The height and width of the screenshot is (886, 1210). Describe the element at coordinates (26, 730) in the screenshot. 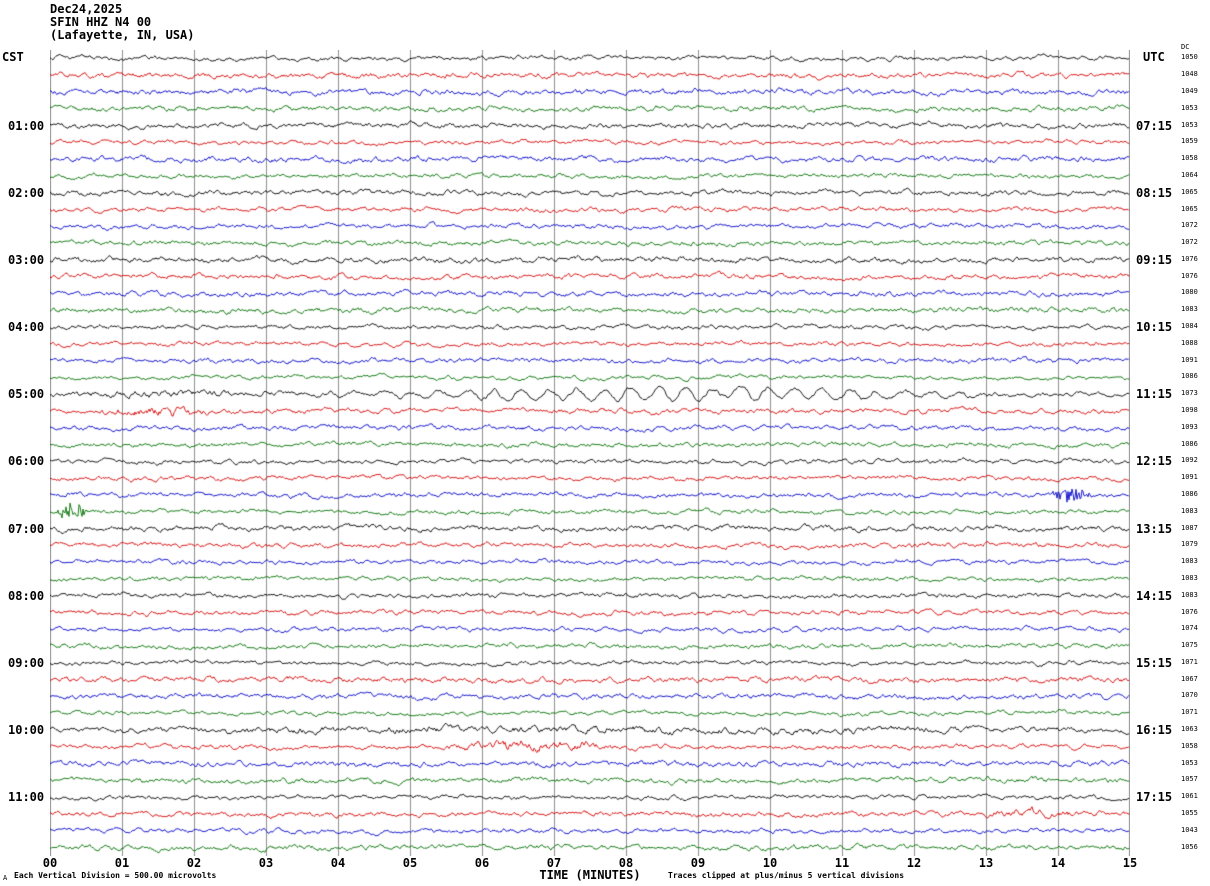

I see `cst-hour-label: 10:00` at that location.